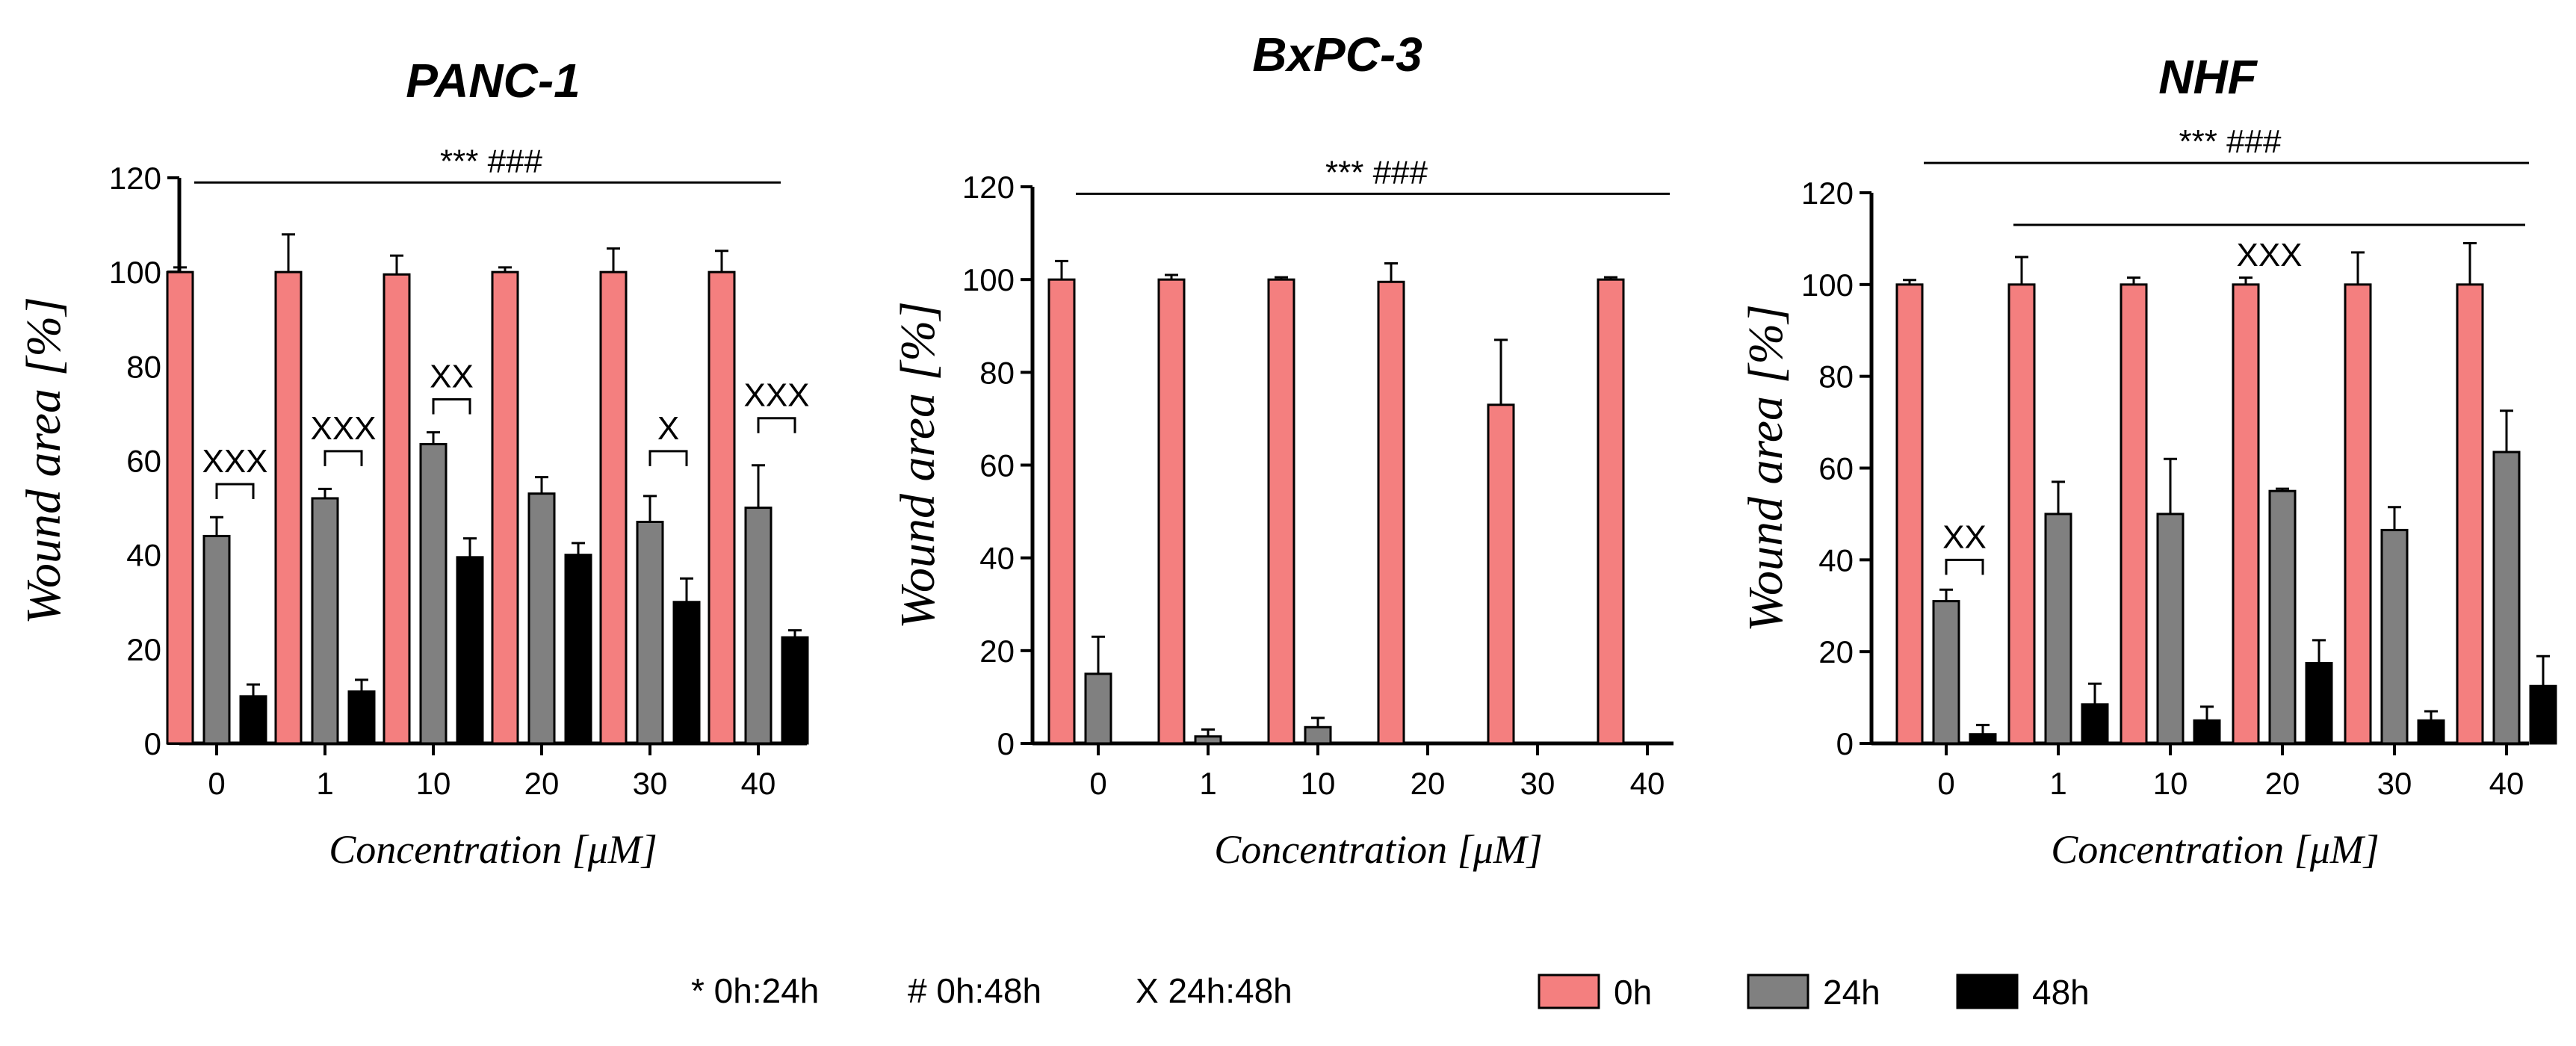 This screenshot has width=2576, height=1046. Describe the element at coordinates (1633, 993) in the screenshot. I see `legend-label-0h: 0h` at that location.